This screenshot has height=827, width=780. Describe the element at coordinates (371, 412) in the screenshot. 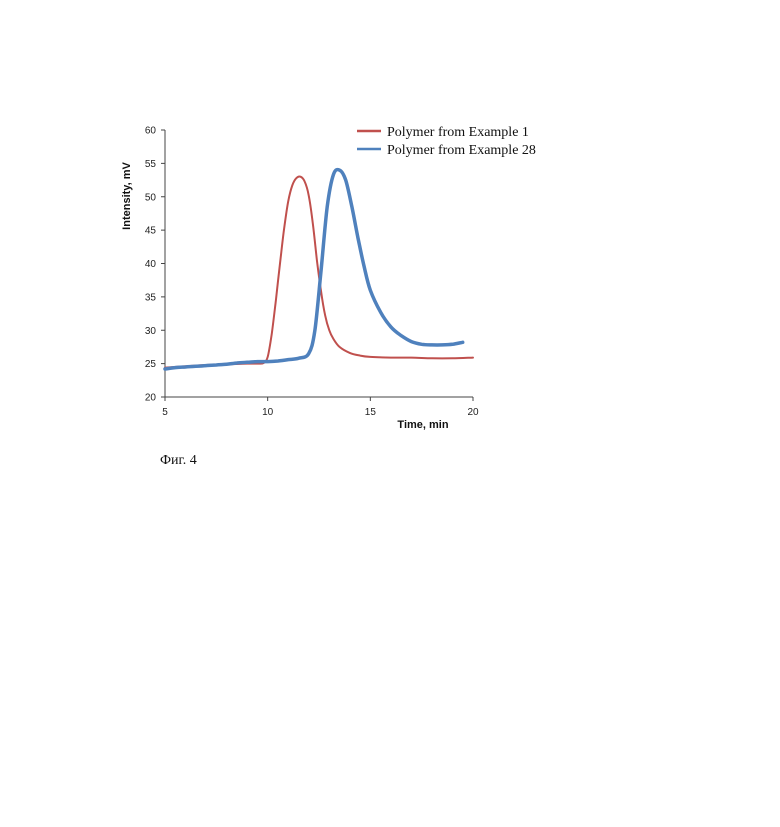

I see `x-tick-label: 15` at that location.